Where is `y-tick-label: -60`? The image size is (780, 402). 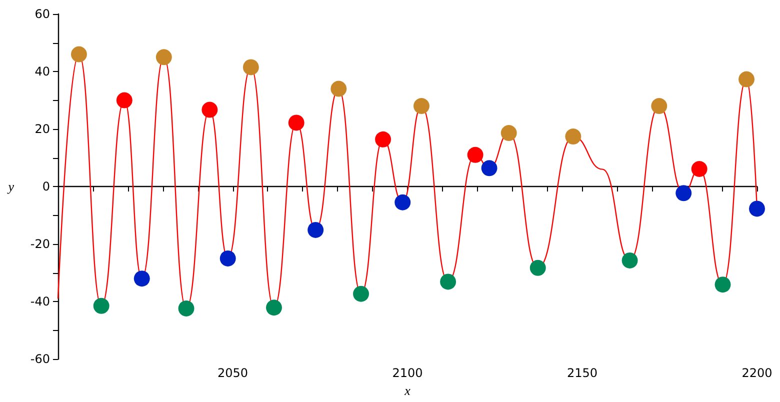
y-tick-label: -60 is located at coordinates (40, 359).